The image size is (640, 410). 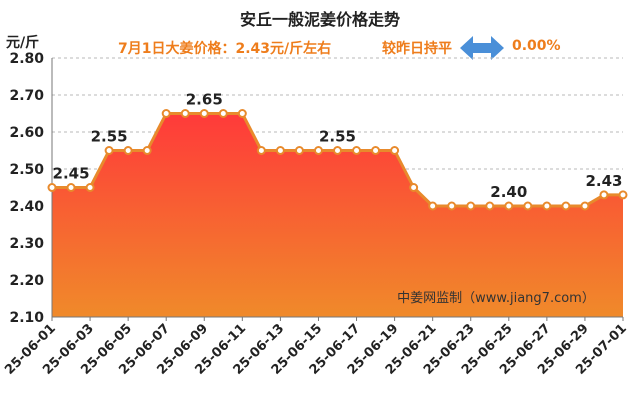 What do you see at coordinates (603, 181) in the screenshot?
I see `data-label: 2.43` at bounding box center [603, 181].